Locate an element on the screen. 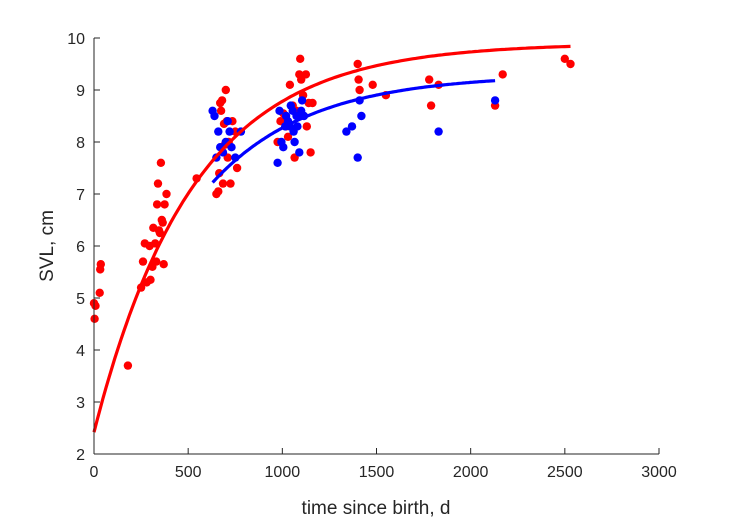 The width and height of the screenshot is (729, 521). y-tick-label: 8 is located at coordinates (80, 143).